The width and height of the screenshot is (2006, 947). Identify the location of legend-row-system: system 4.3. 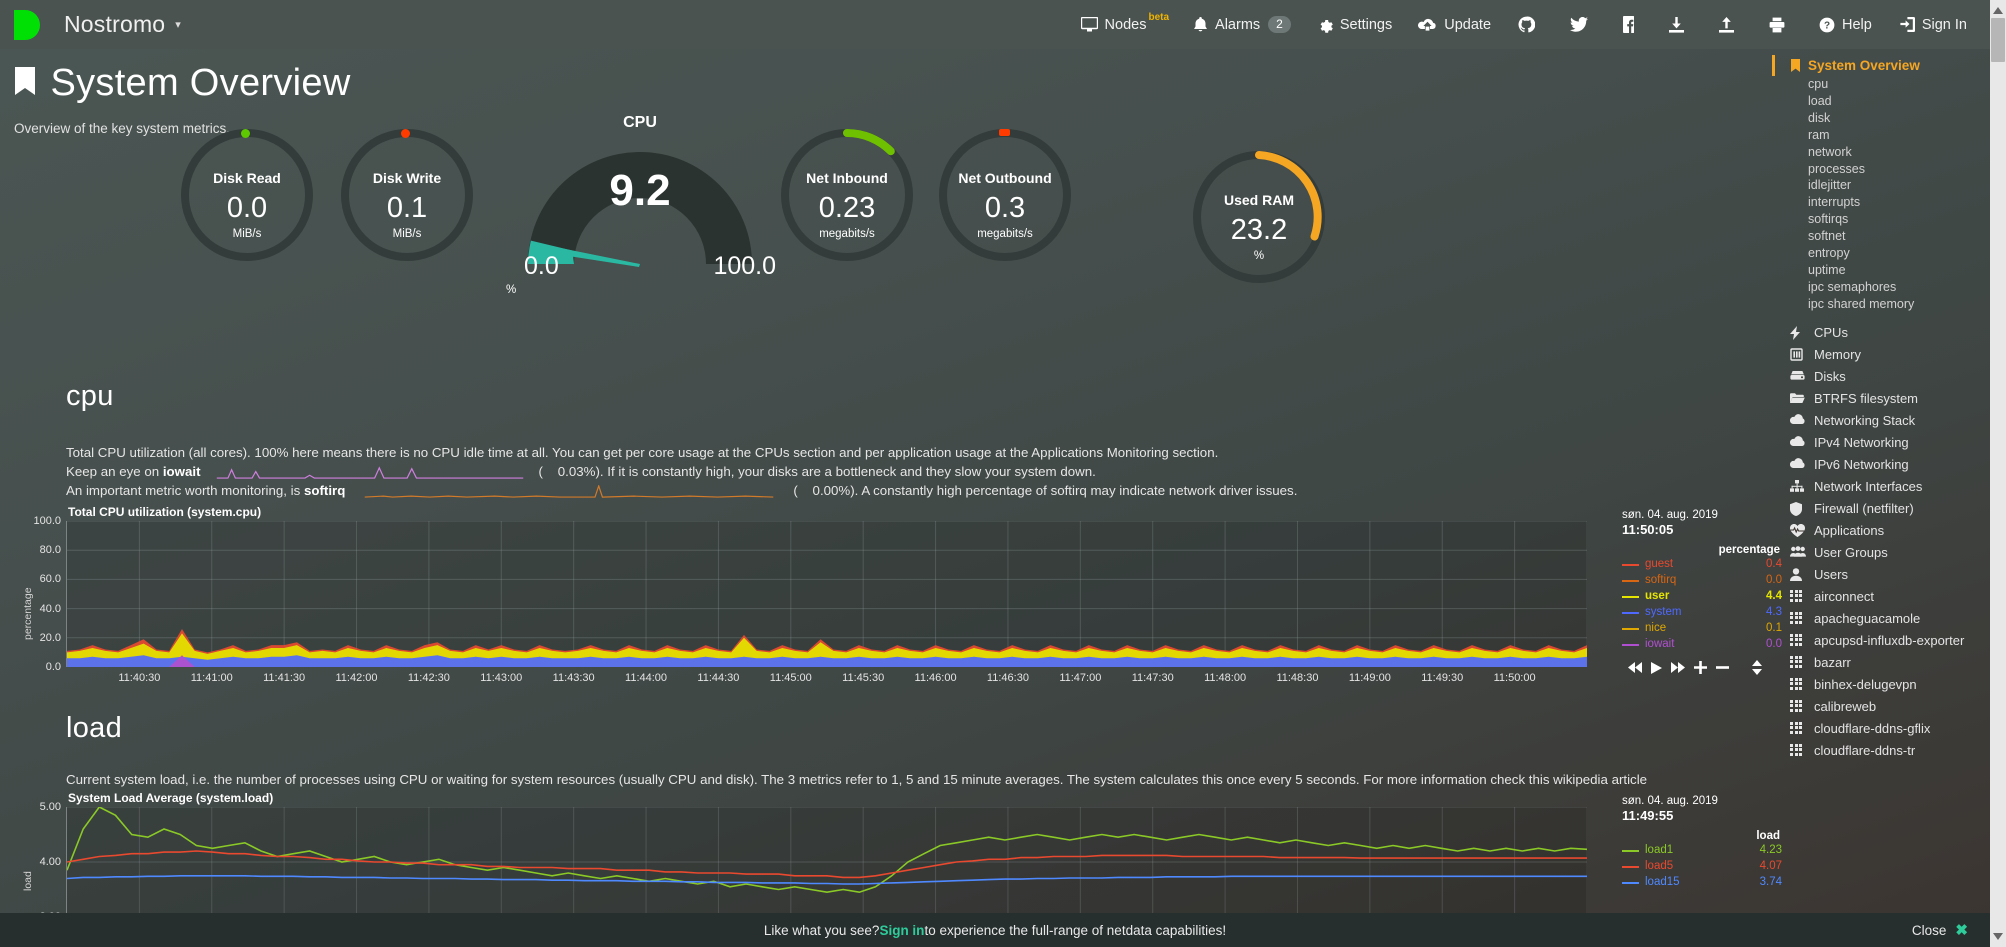
(1702, 612).